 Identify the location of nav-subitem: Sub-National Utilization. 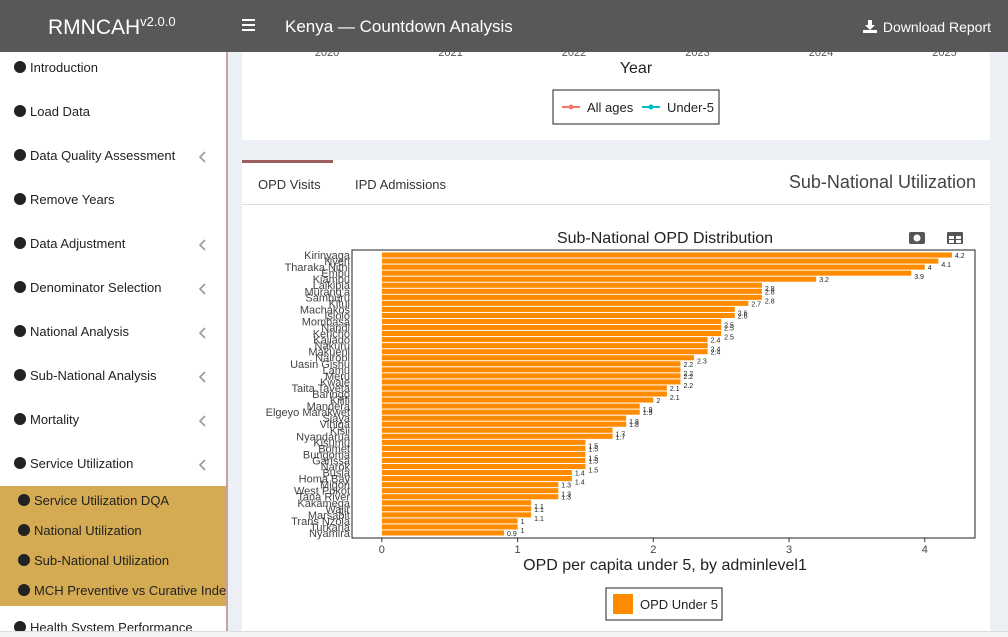
(93, 560).